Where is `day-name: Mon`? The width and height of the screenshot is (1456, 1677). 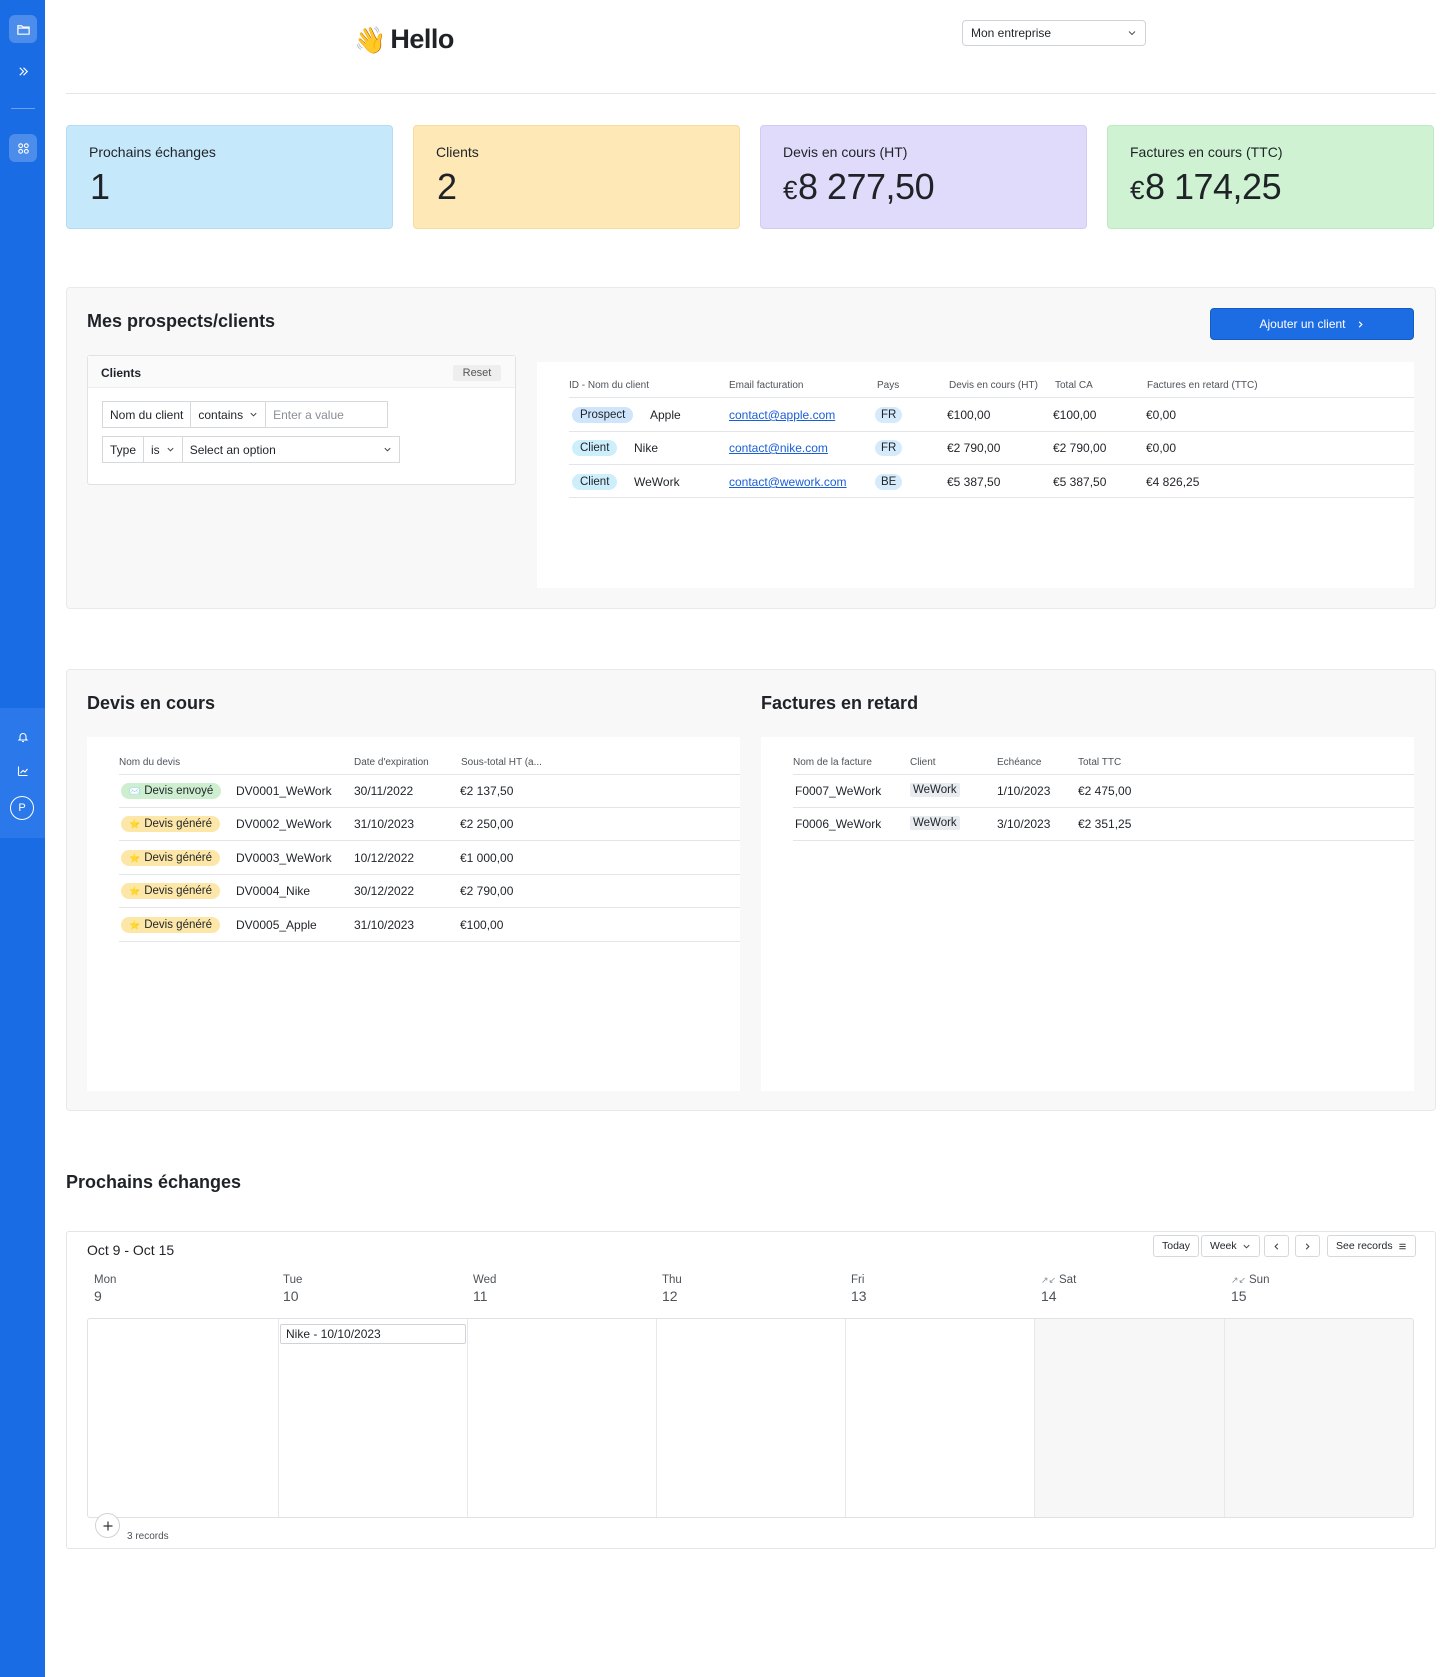
day-name: Mon is located at coordinates (105, 1280).